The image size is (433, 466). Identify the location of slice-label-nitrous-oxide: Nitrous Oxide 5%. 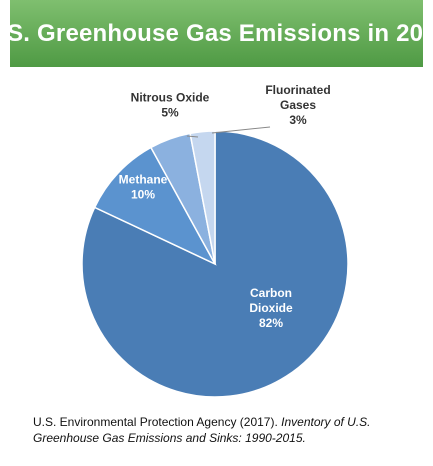
(170, 105).